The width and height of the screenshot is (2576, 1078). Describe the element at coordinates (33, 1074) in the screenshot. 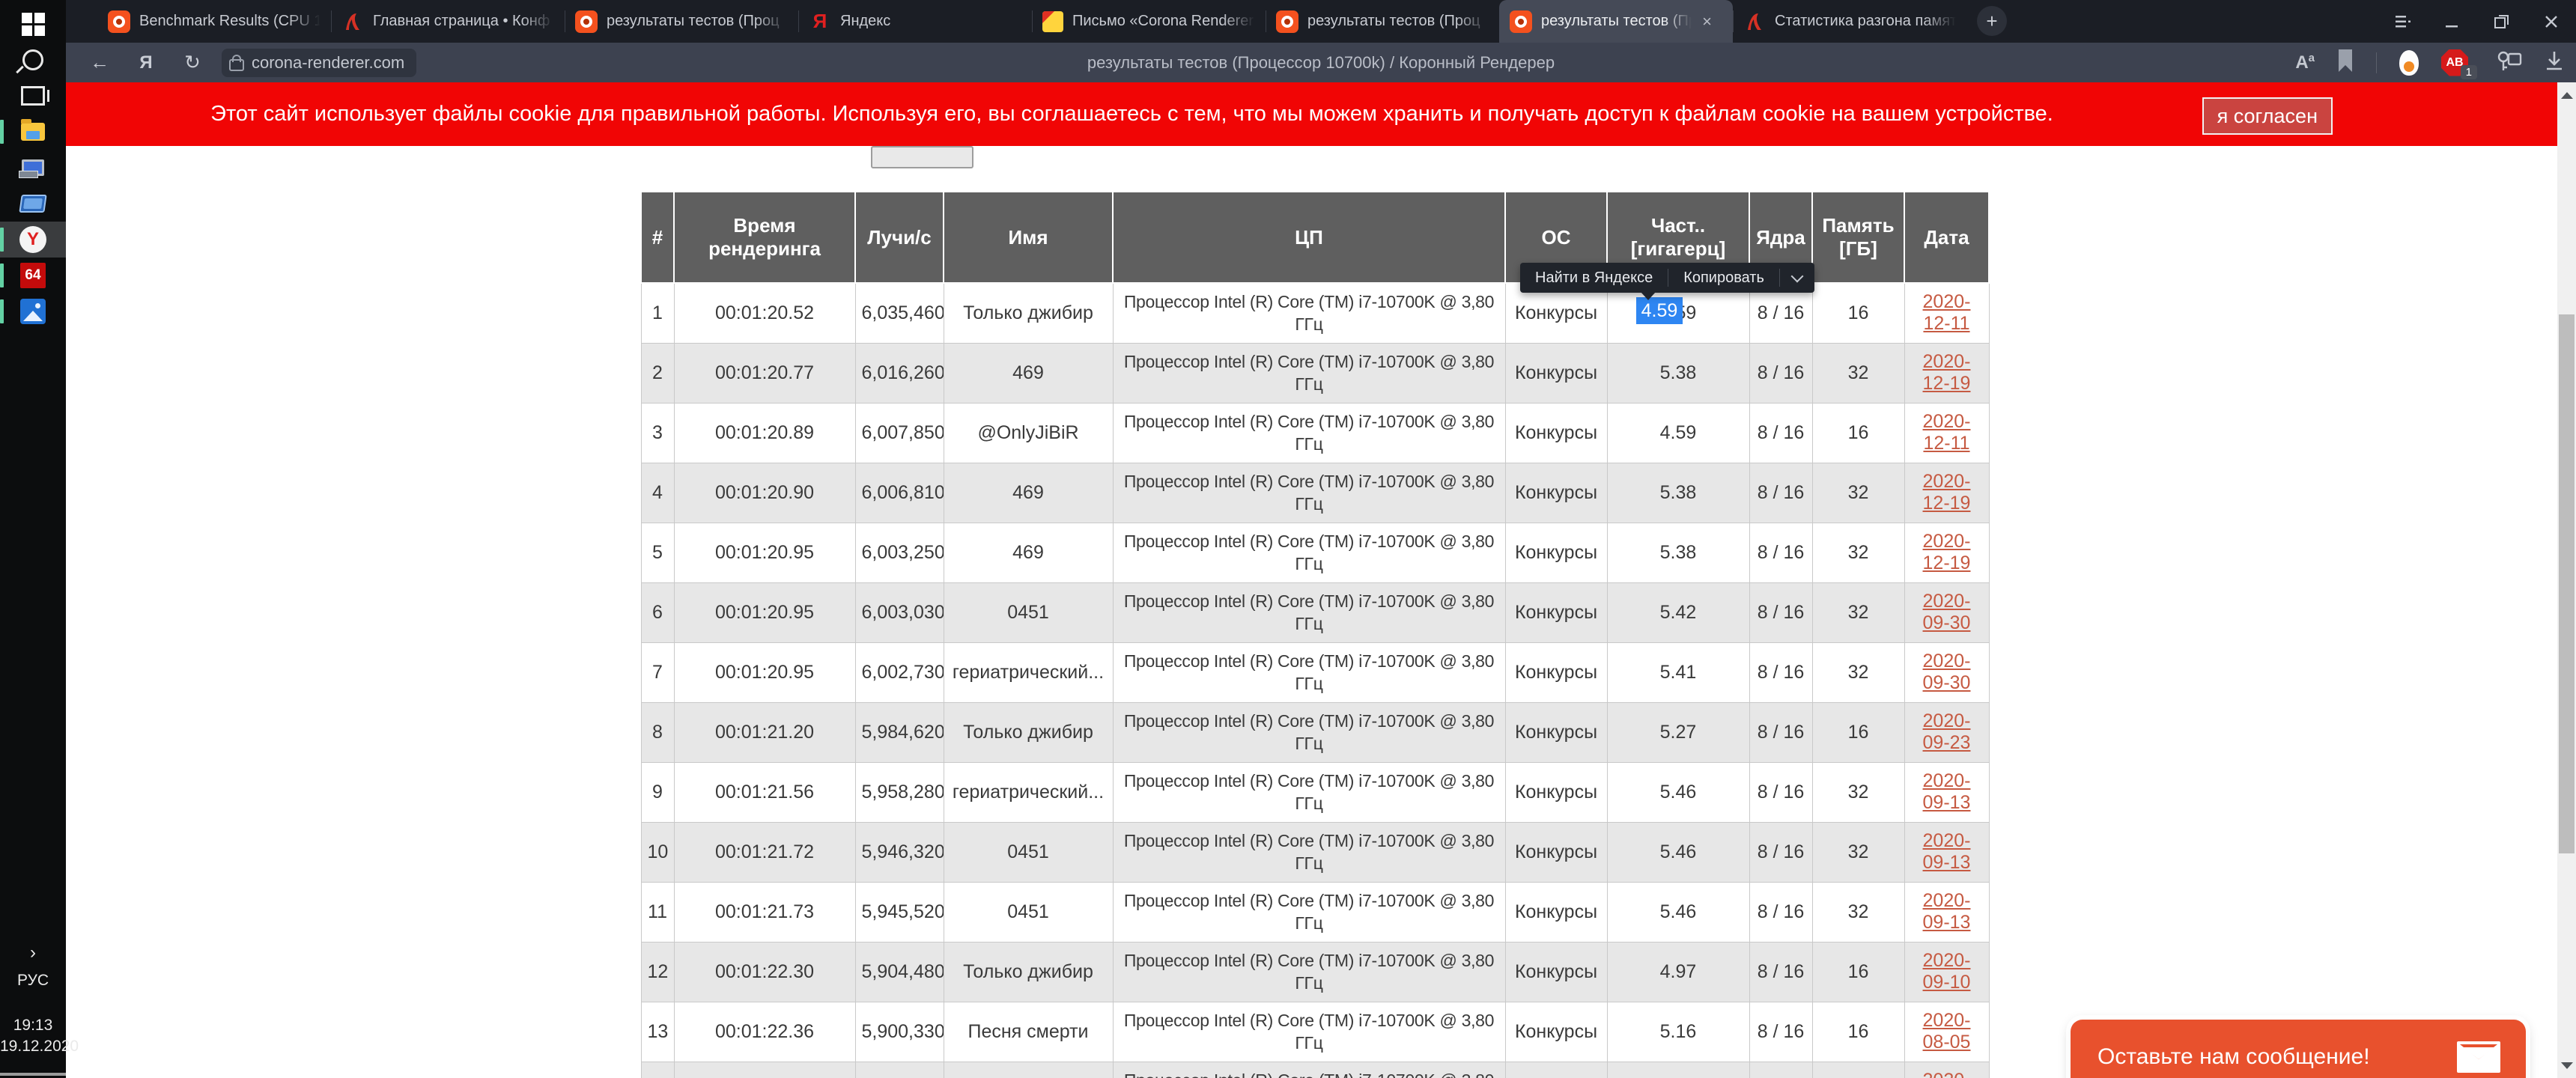

I see `show-desktop-button` at that location.